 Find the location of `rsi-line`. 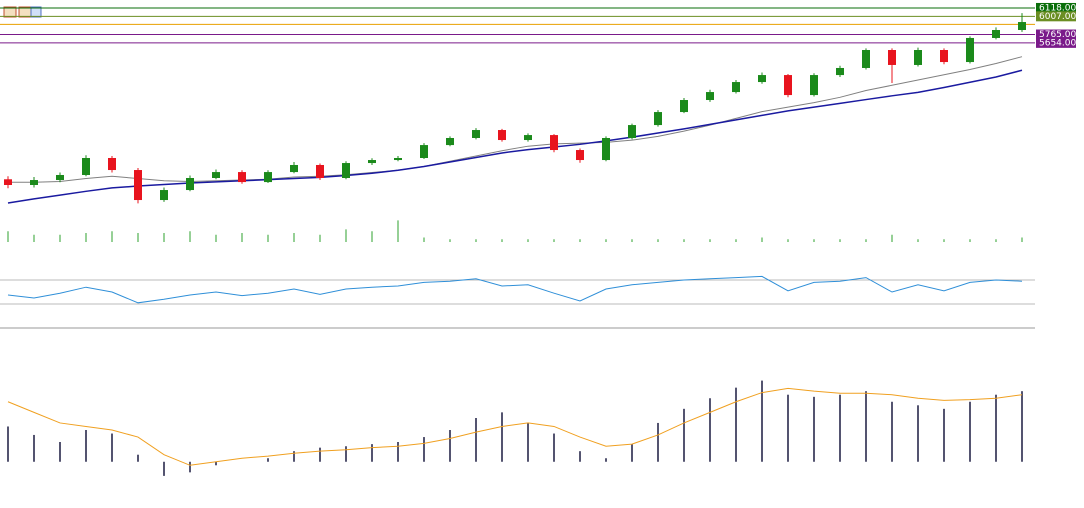

rsi-line is located at coordinates (515, 289).